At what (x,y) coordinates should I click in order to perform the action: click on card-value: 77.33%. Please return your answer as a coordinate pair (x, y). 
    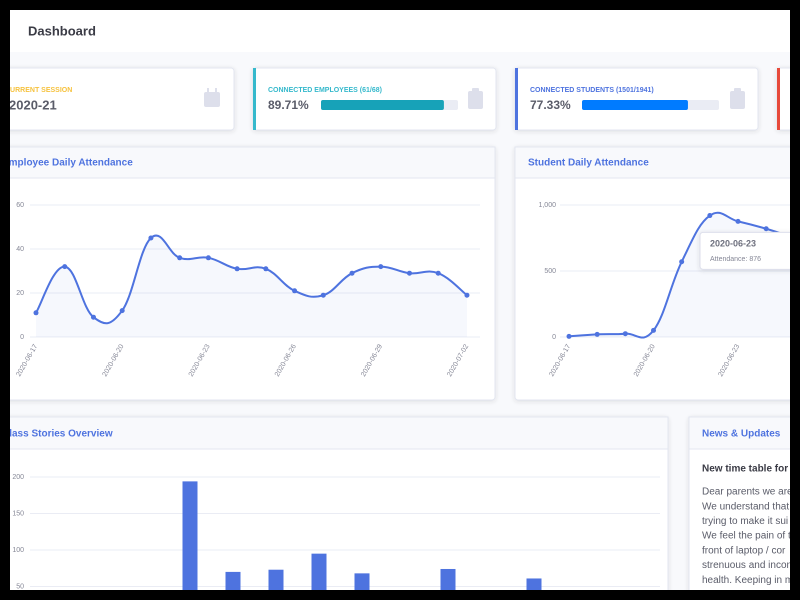
    Looking at the image, I should click on (550, 105).